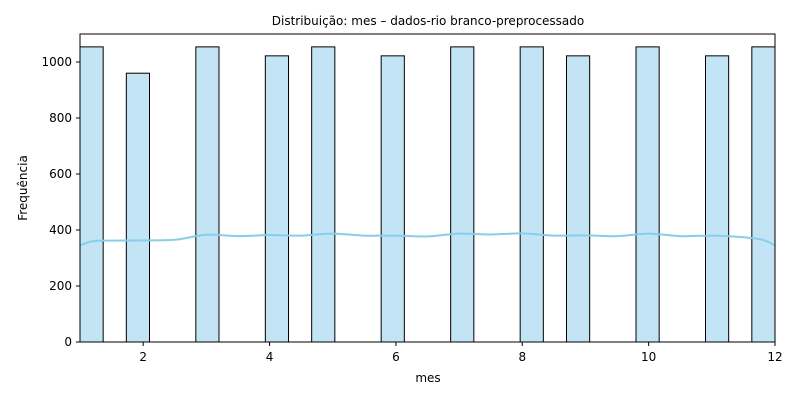 Image resolution: width=800 pixels, height=400 pixels. I want to click on x-tick-label: 6, so click(396, 357).